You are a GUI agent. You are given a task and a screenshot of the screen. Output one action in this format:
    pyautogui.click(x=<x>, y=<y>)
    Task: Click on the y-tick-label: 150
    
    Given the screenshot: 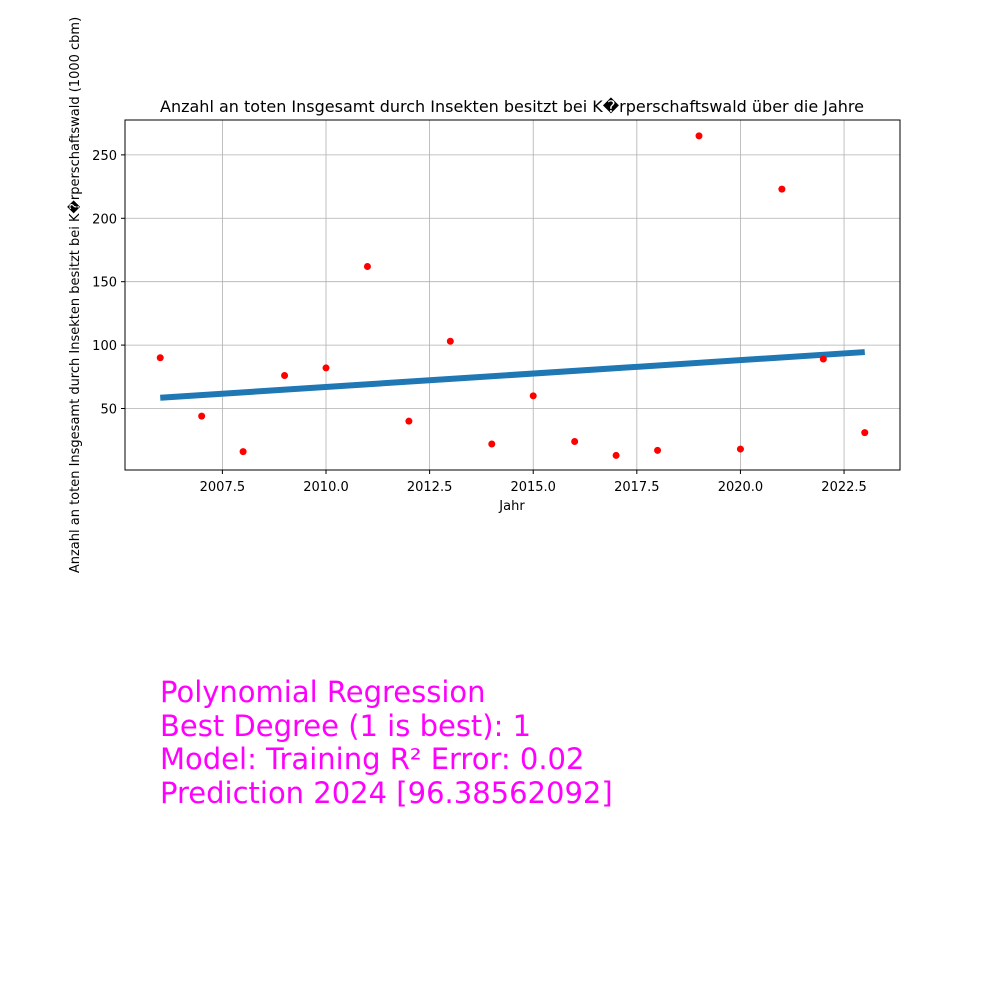 What is the action you would take?
    pyautogui.click(x=104, y=283)
    